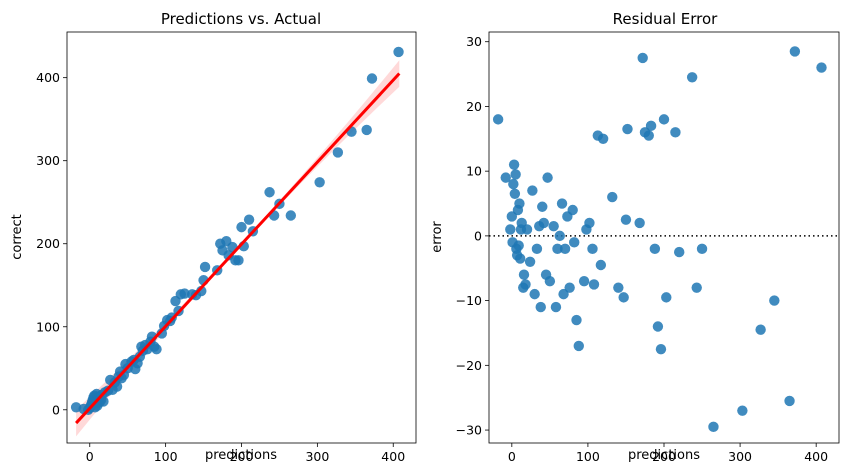 This screenshot has width=850, height=470. What do you see at coordinates (474, 106) in the screenshot?
I see `y-tick-label: 20` at bounding box center [474, 106].